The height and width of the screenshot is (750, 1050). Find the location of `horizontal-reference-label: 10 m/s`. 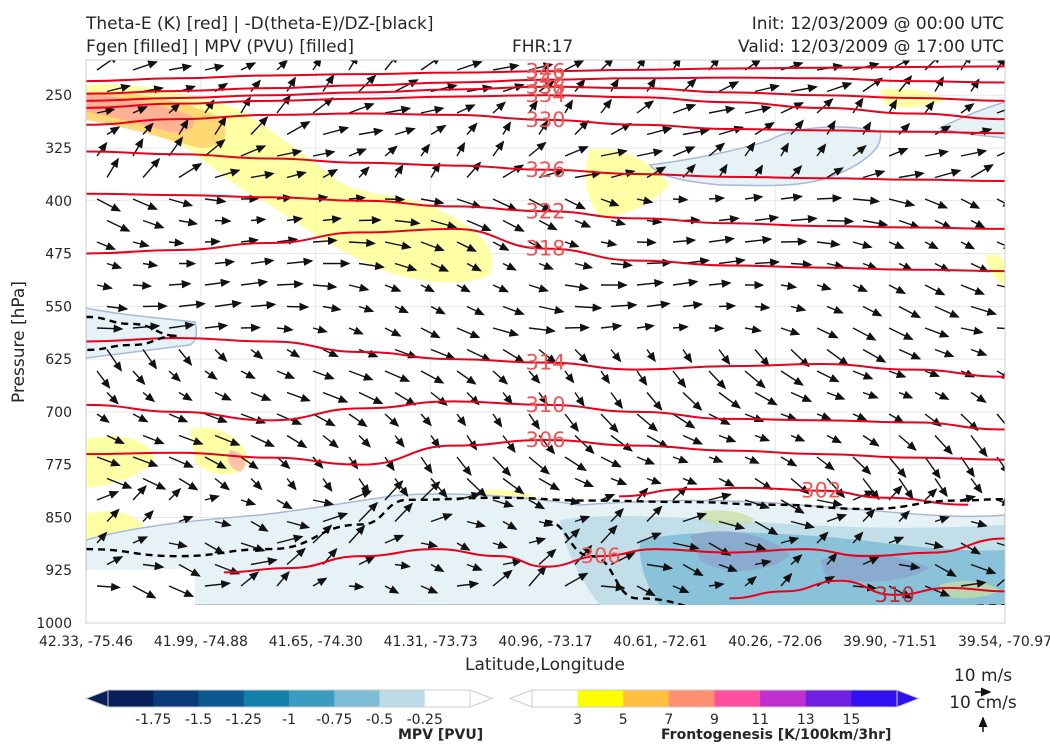

horizontal-reference-label: 10 m/s is located at coordinates (983, 676).